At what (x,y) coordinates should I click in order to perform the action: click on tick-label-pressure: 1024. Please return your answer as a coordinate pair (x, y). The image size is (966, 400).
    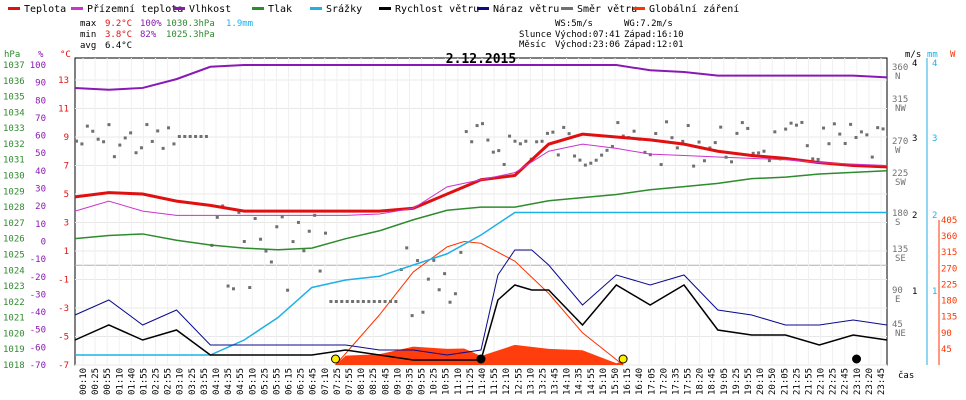
    Looking at the image, I should click on (14, 271).